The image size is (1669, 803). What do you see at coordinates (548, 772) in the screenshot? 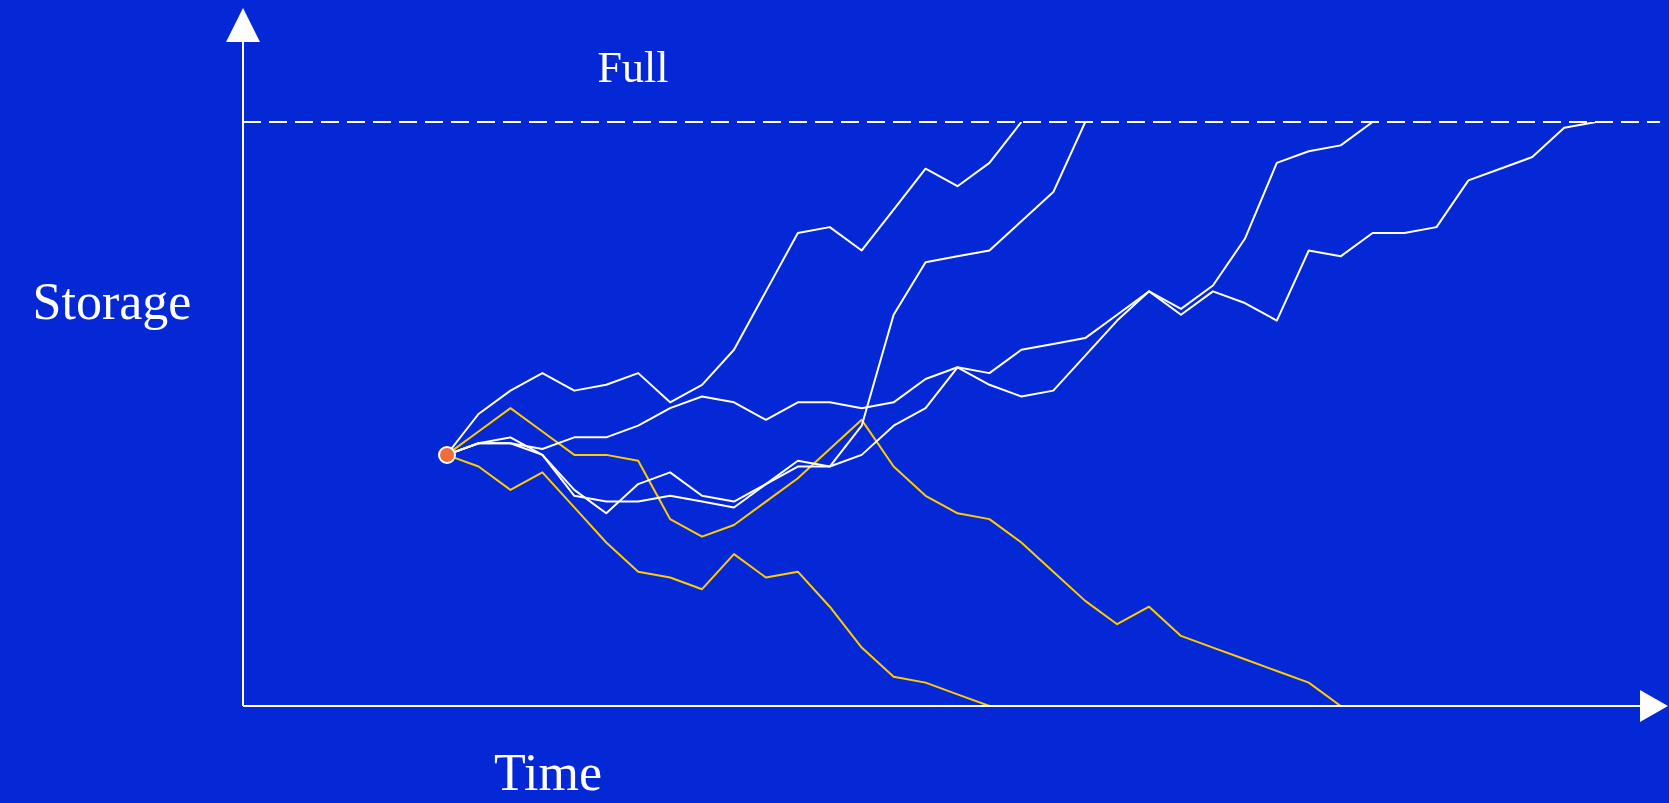
I see `x-axis-title: Time` at bounding box center [548, 772].